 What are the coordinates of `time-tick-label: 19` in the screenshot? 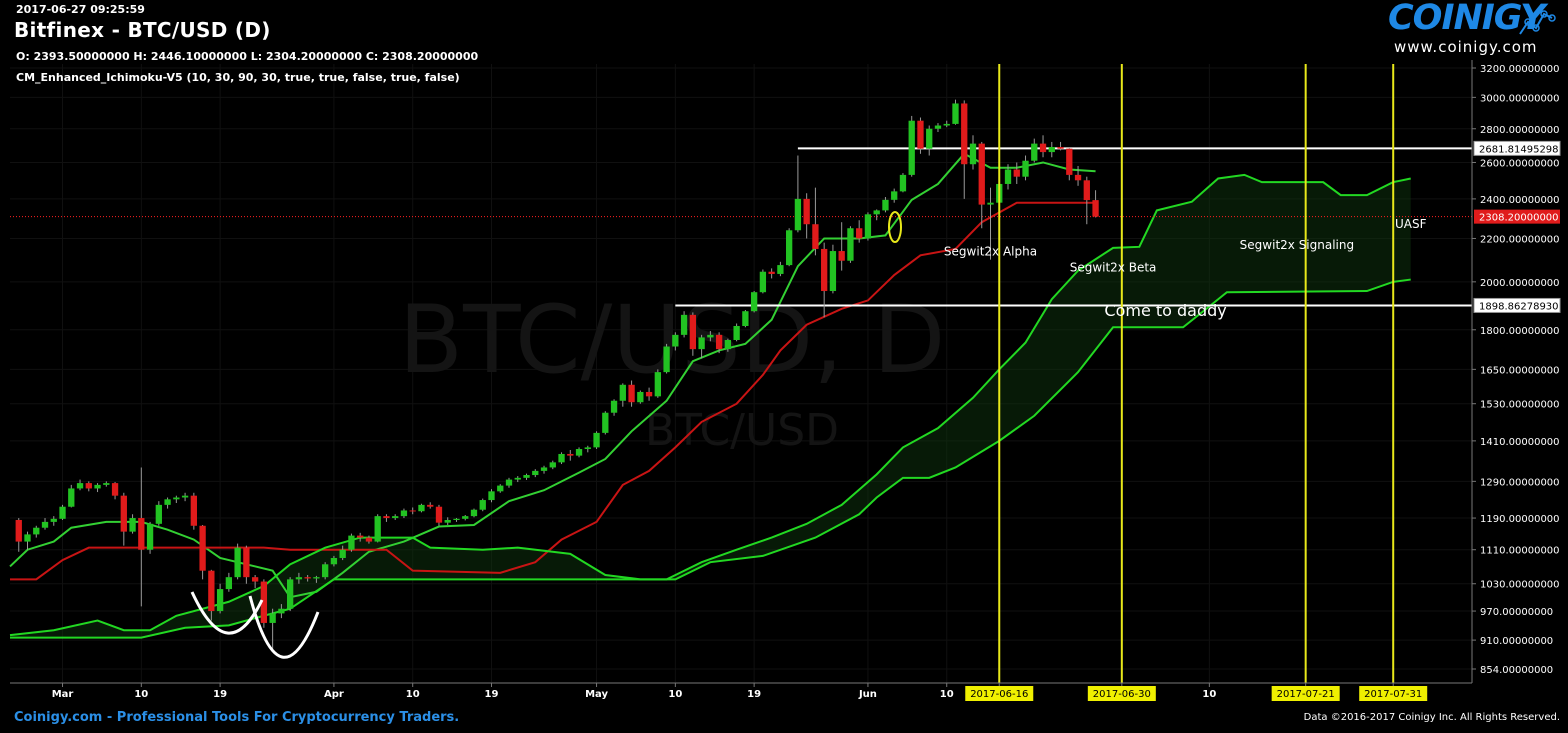 It's located at (492, 694).